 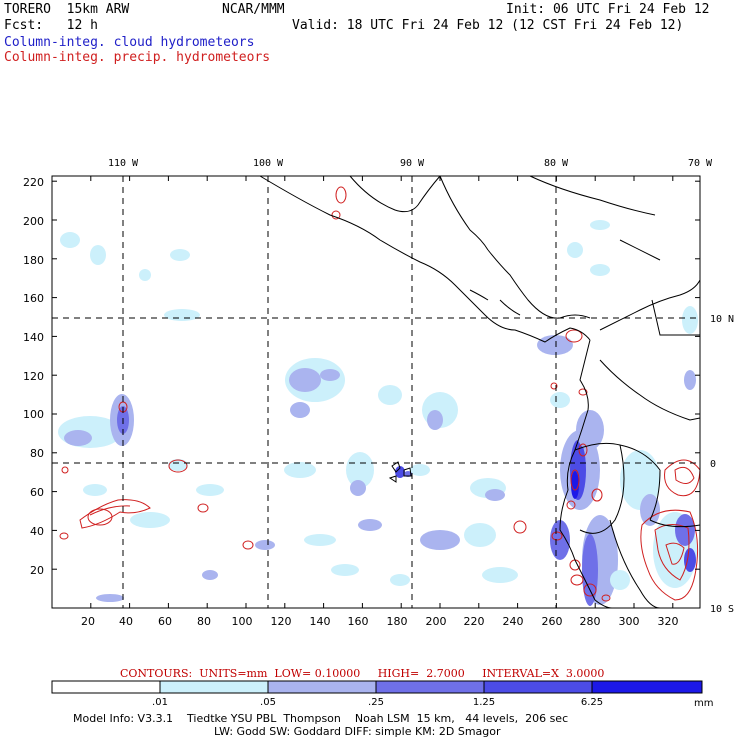 I want to click on x-tick-label: 240, so click(x=513, y=621).